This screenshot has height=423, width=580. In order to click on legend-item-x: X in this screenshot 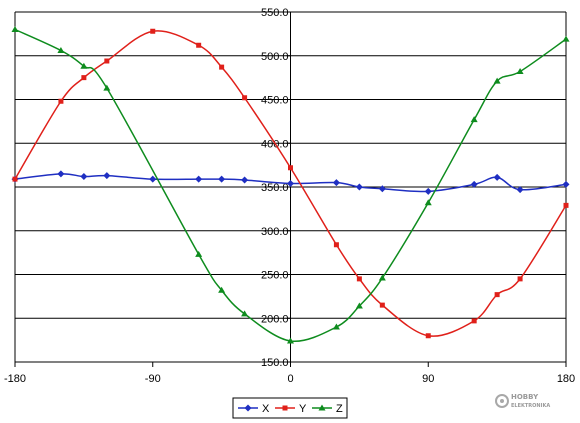, I will do `click(254, 409)`.